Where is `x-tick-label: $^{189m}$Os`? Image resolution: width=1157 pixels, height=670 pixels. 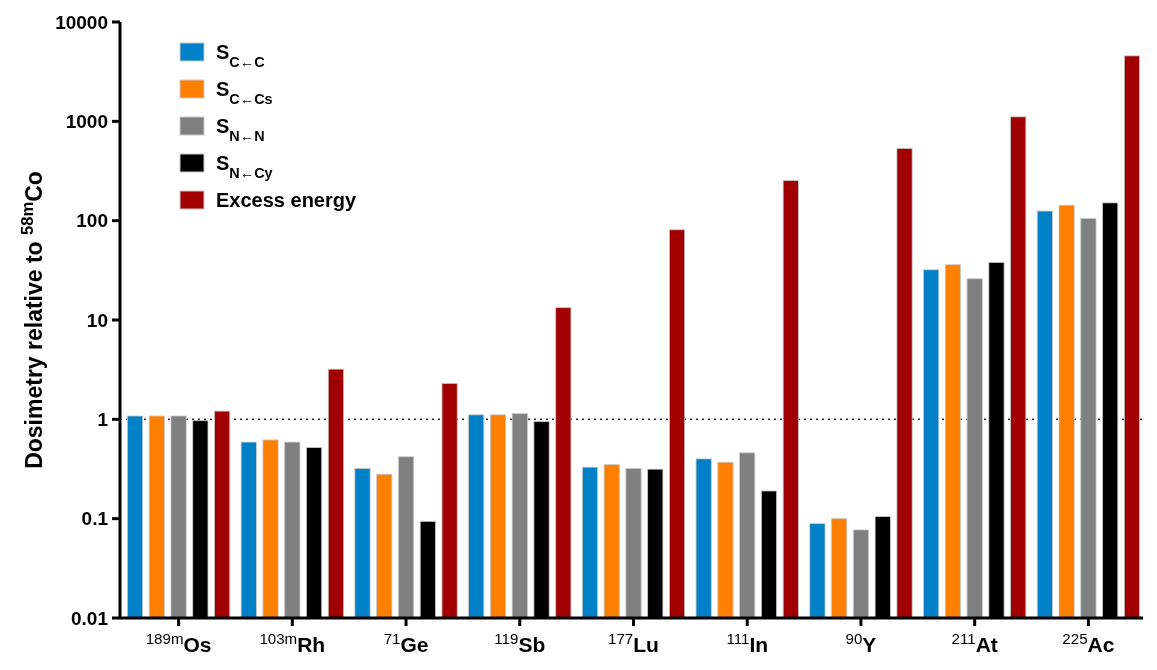 x-tick-label: $^{189m}$Os is located at coordinates (178, 642).